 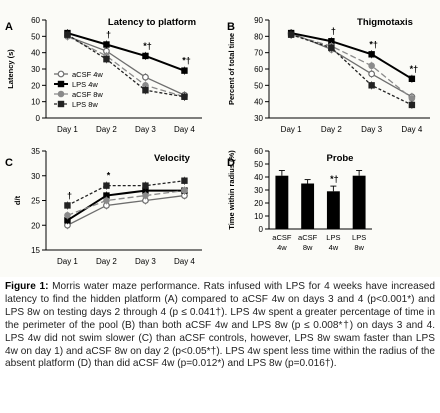 I want to click on panel-c-x-tick-label: Day 1, so click(x=67, y=261).